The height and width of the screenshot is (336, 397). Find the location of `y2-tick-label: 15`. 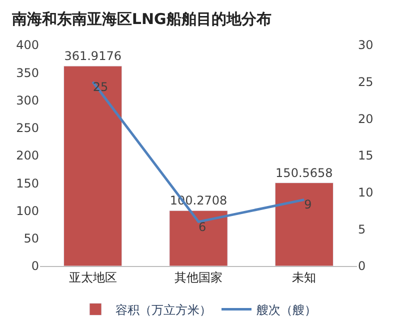

y2-tick-label: 15 is located at coordinates (366, 155).